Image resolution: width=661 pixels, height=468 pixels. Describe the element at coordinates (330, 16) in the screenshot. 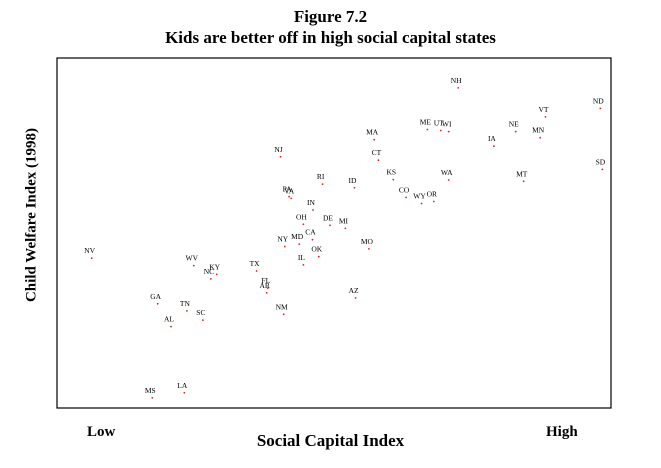

I see `figure-number: Figure 7.2` at that location.